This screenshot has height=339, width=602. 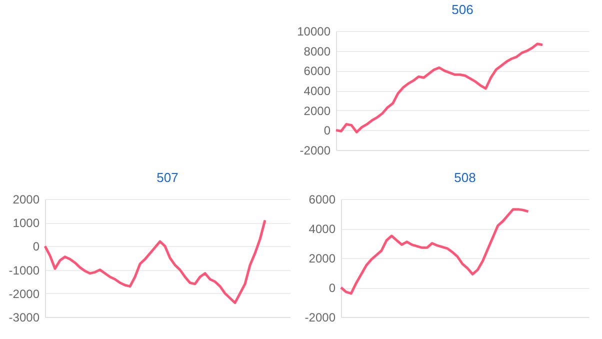 What do you see at coordinates (314, 31) in the screenshot?
I see `y-tick-label: 10000` at bounding box center [314, 31].